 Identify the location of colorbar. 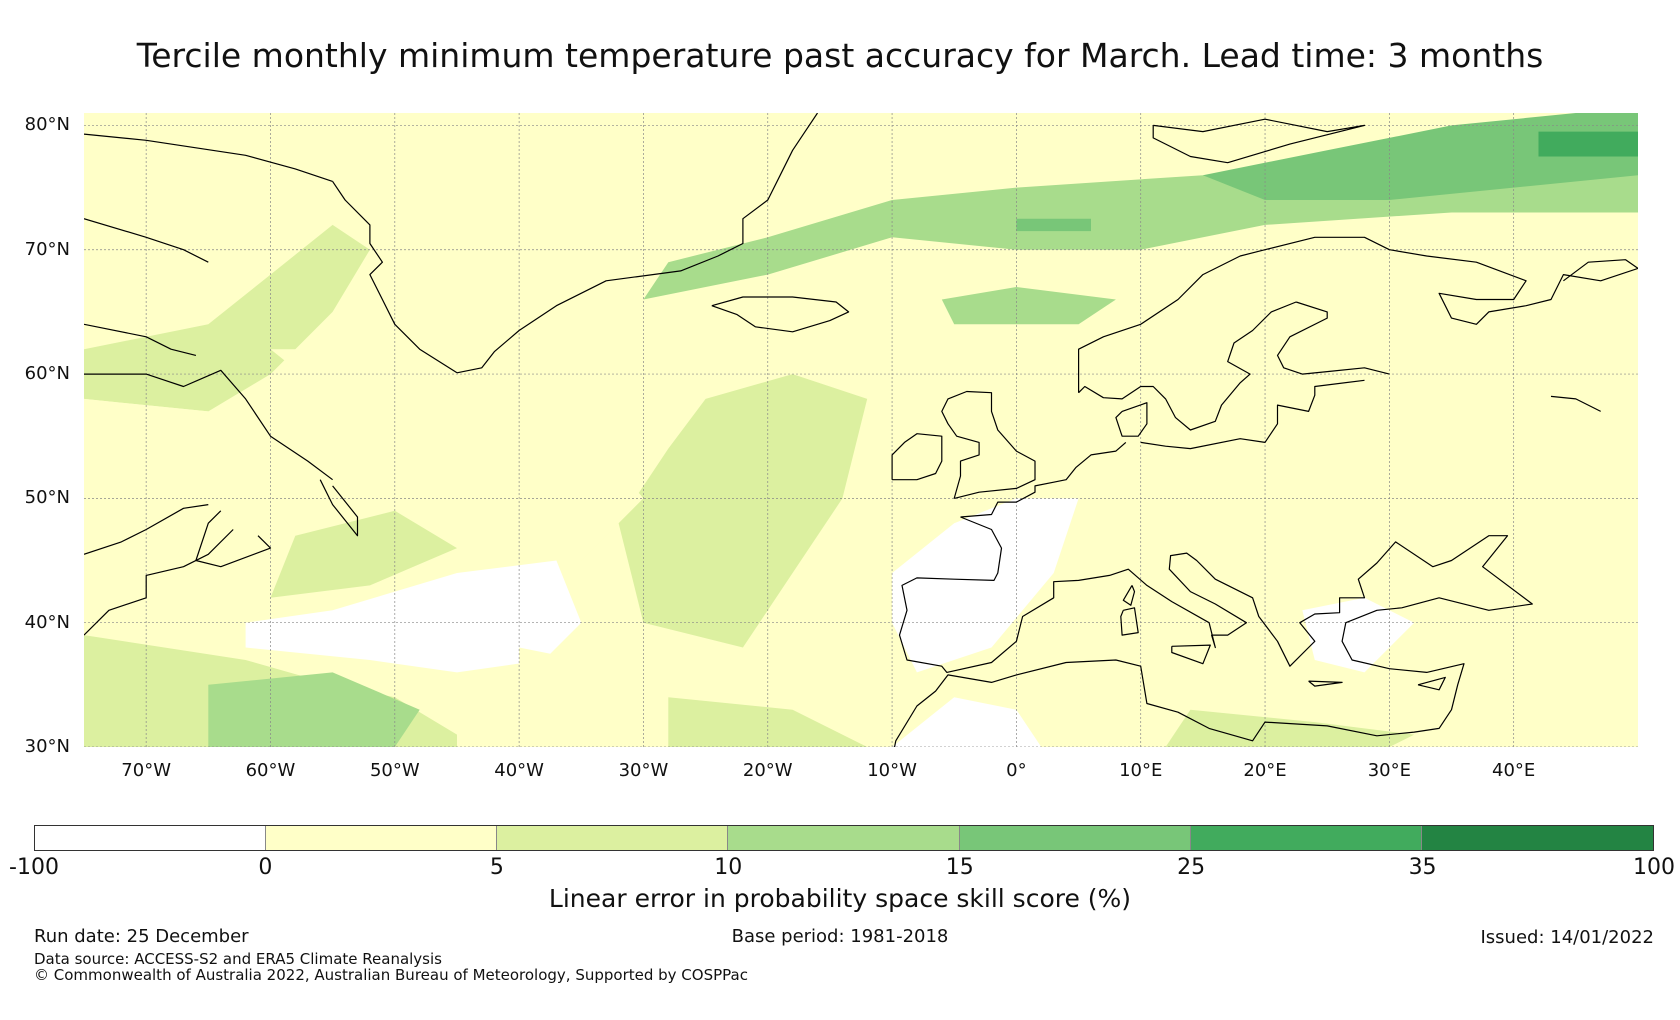
(844, 838).